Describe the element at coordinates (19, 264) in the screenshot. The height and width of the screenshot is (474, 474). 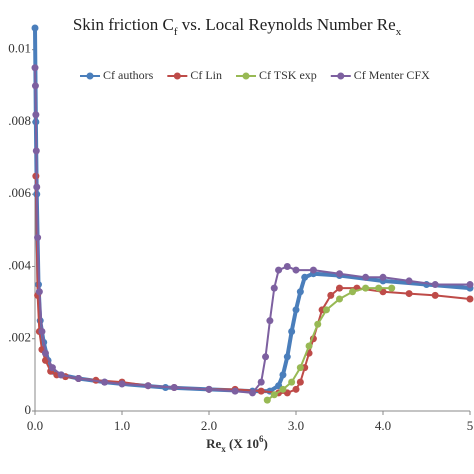
I see `y-tick-label: .004` at that location.